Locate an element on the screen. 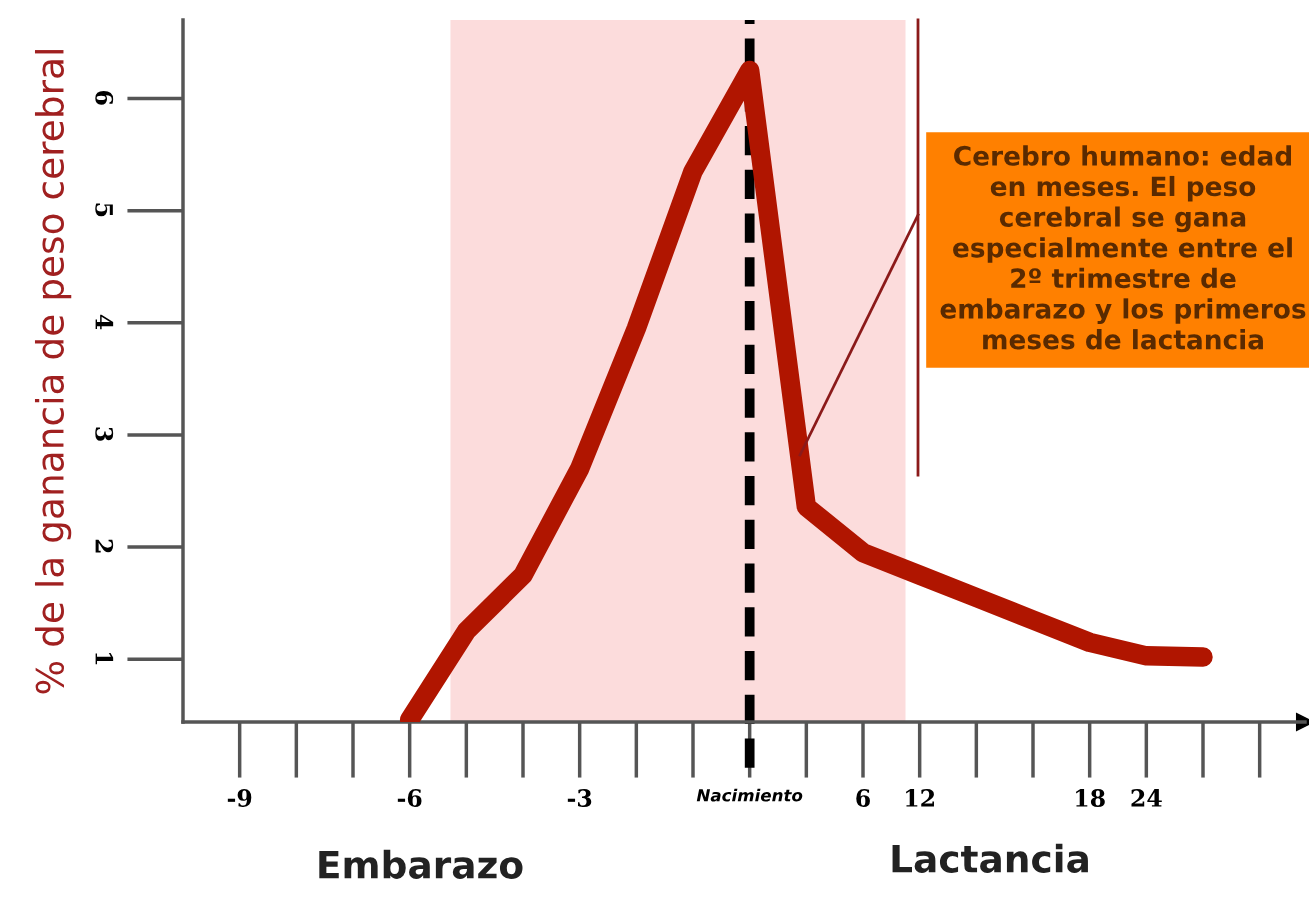 The height and width of the screenshot is (911, 1309). x-tick-label: 24 is located at coordinates (1146, 798).